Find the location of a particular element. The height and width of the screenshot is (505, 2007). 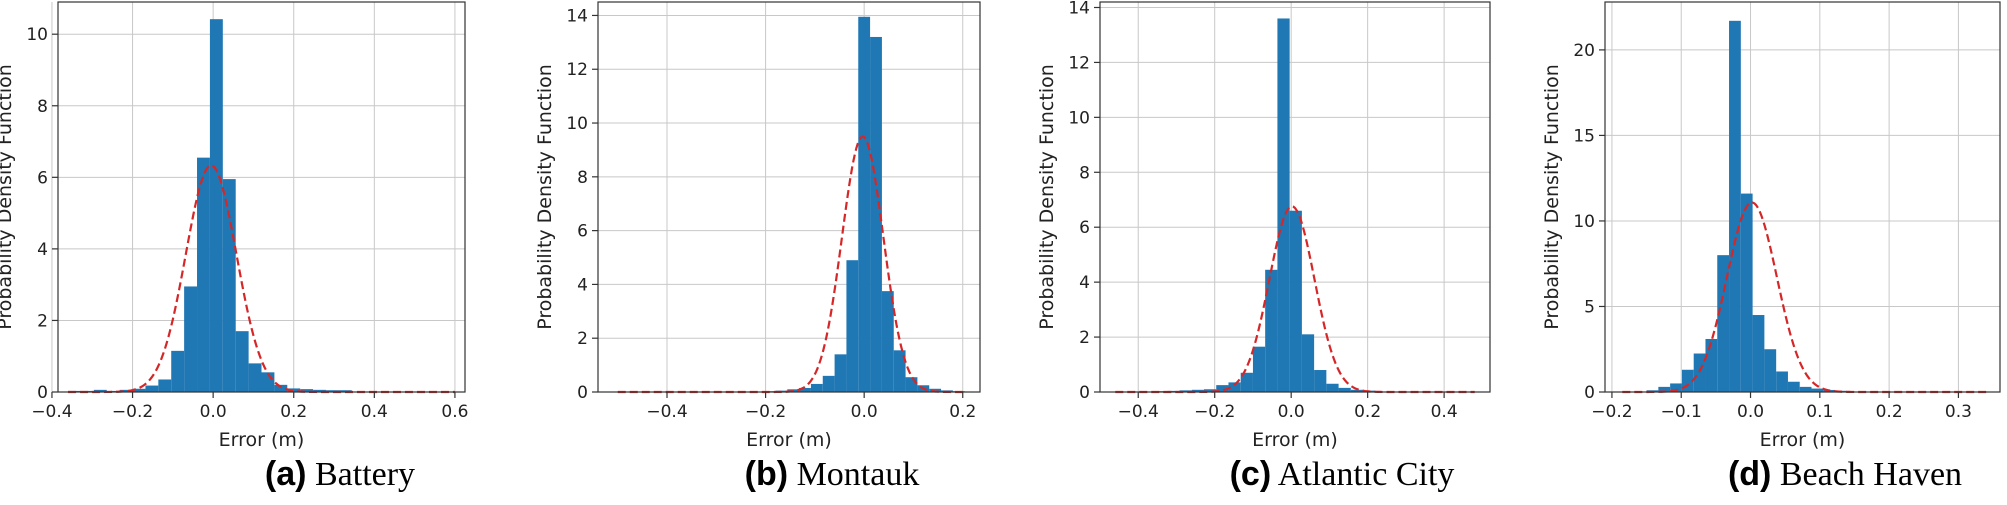

y-tick-label: 20 is located at coordinates (1584, 51).